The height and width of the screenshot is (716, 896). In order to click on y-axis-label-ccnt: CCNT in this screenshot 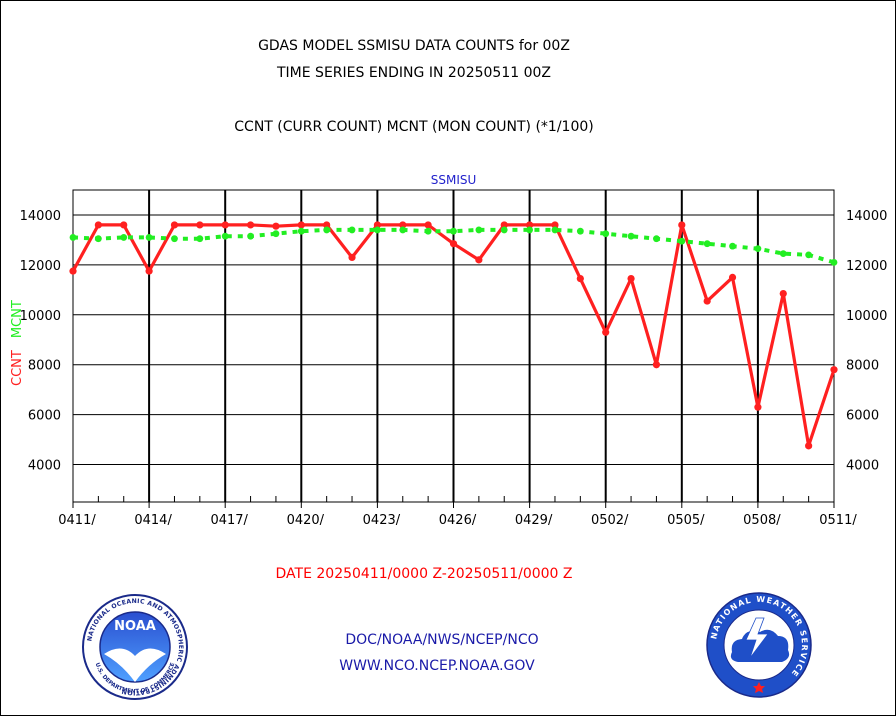, I will do `click(17, 368)`.